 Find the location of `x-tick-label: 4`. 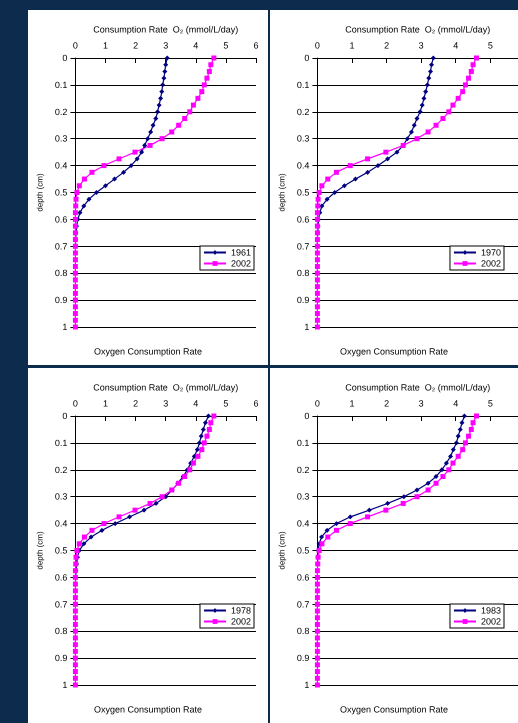

x-tick-label: 4 is located at coordinates (455, 403).